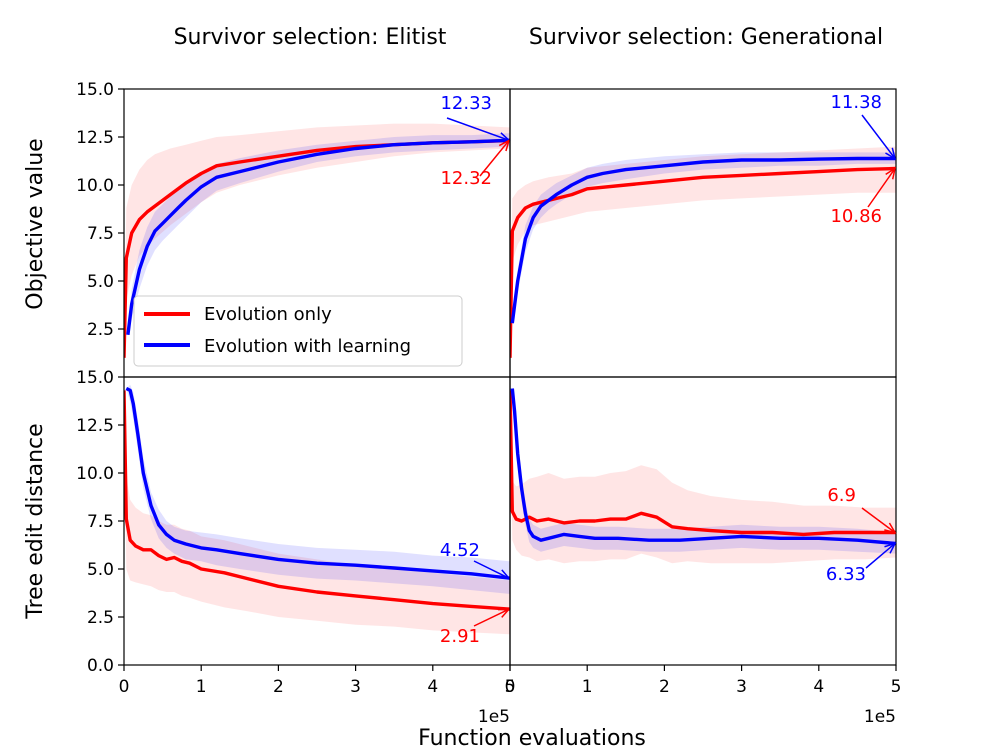  What do you see at coordinates (880, 717) in the screenshot?
I see `x-offset-right: 1e5` at bounding box center [880, 717].